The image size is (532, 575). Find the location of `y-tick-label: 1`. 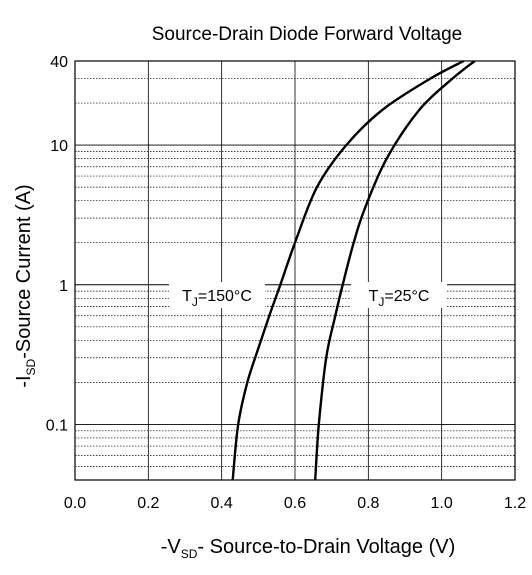

y-tick-label: 1 is located at coordinates (63, 286).